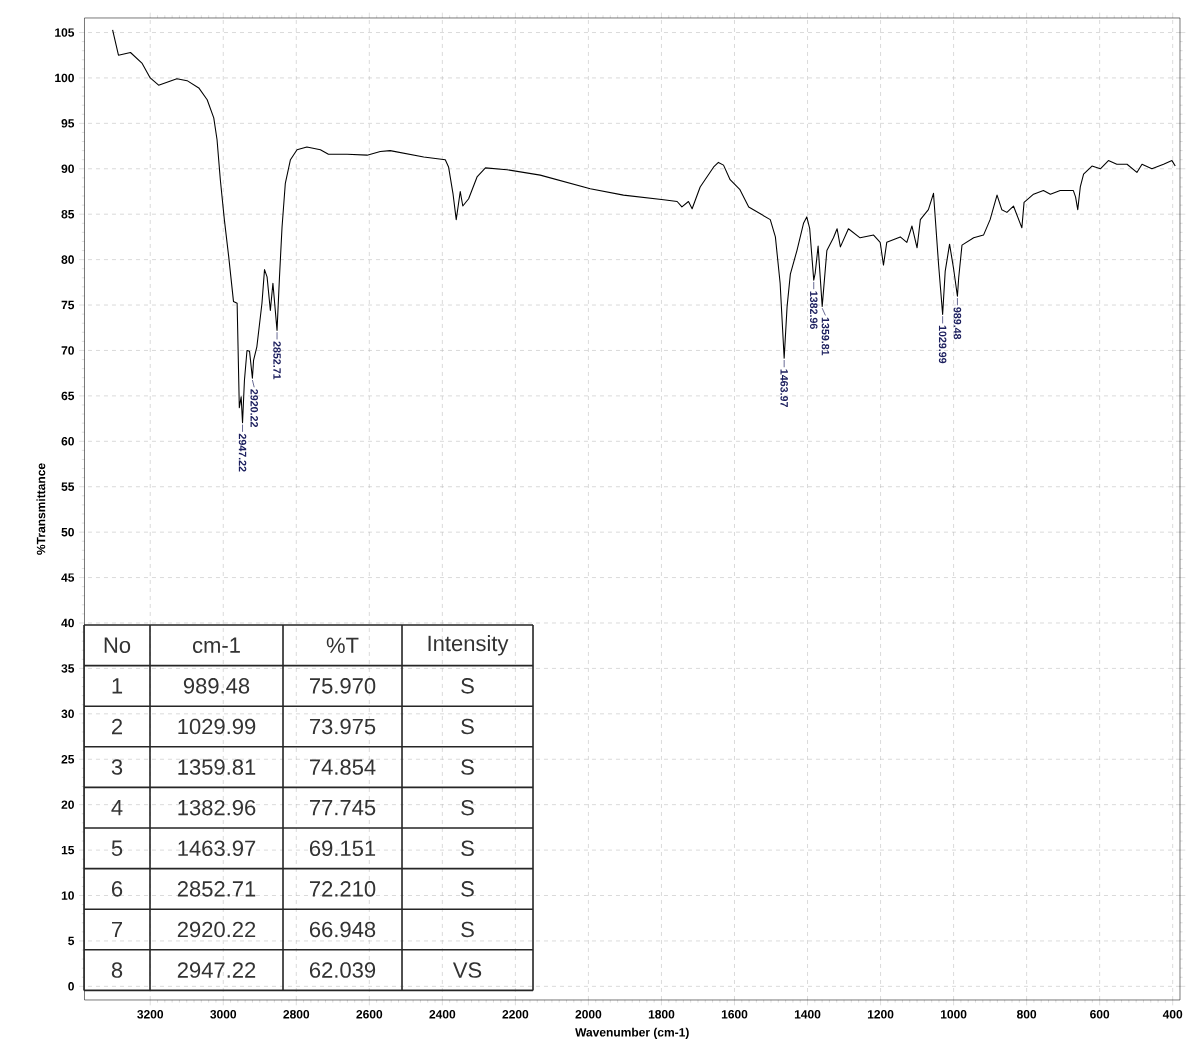 The width and height of the screenshot is (1193, 1062). What do you see at coordinates (64, 78) in the screenshot?
I see `y-tick-label: 100` at bounding box center [64, 78].